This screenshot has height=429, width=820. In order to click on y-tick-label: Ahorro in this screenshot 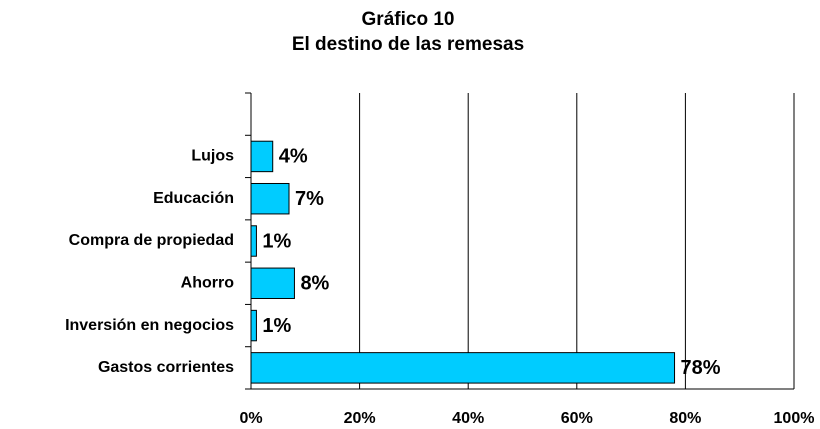, I will do `click(208, 283)`.